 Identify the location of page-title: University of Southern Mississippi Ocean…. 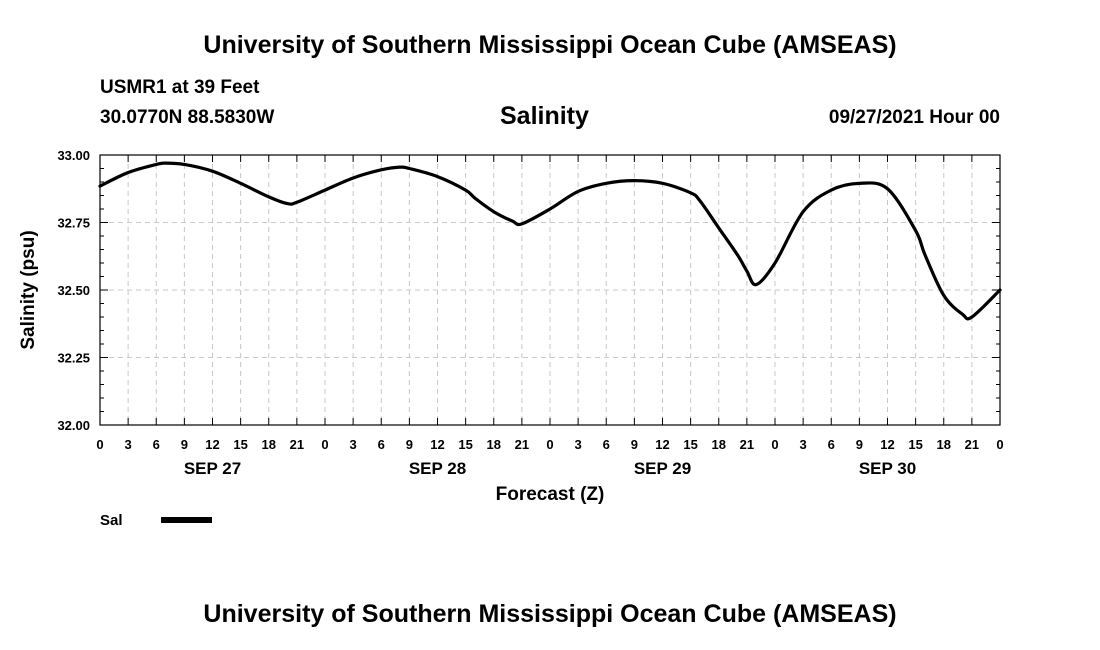
(550, 45).